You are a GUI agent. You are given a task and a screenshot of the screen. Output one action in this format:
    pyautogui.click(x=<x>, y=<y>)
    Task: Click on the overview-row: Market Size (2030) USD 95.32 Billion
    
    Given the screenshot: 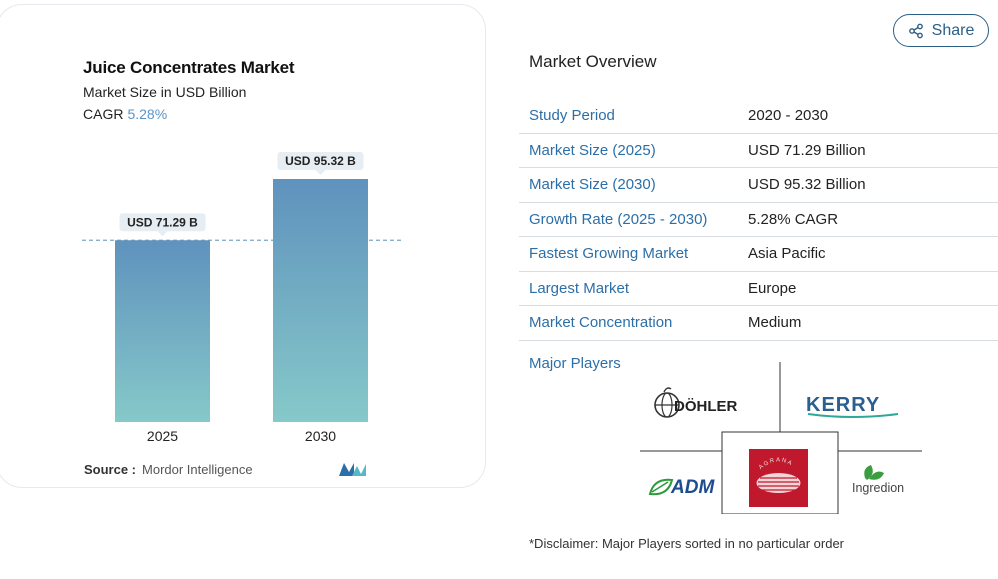 What is the action you would take?
    pyautogui.click(x=758, y=185)
    